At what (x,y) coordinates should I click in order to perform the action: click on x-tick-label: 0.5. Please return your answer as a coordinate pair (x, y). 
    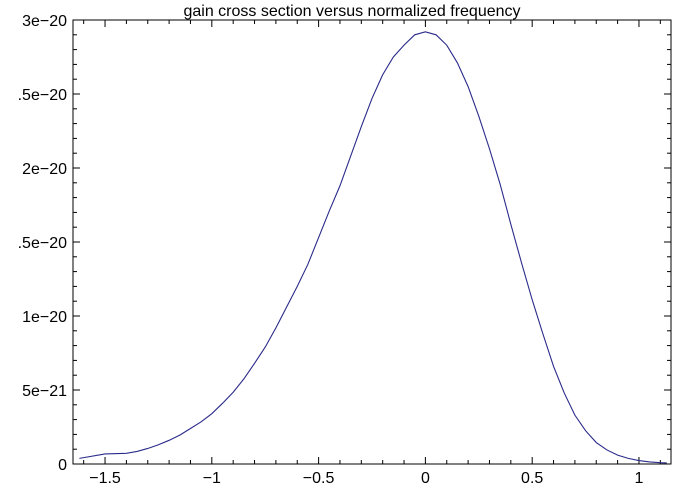
    Looking at the image, I should click on (532, 478).